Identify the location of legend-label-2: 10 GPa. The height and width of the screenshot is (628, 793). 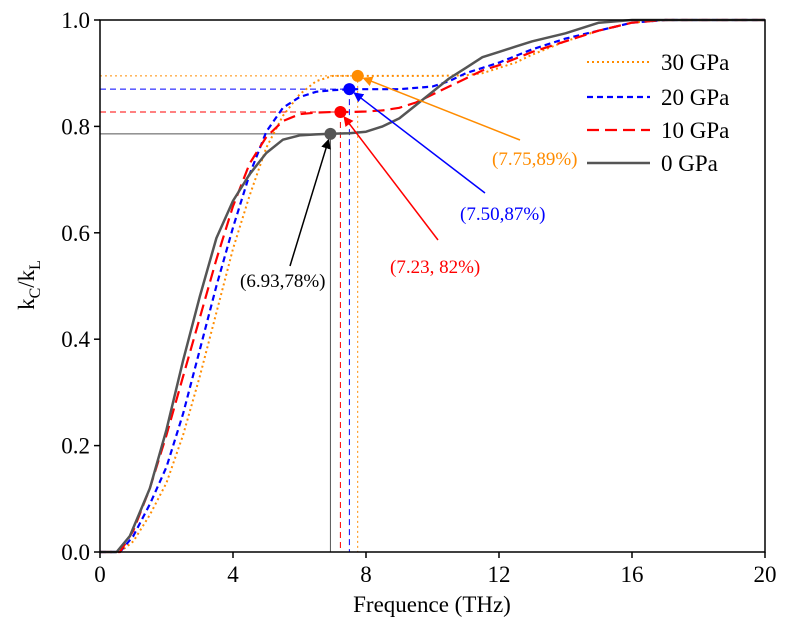
(695, 130).